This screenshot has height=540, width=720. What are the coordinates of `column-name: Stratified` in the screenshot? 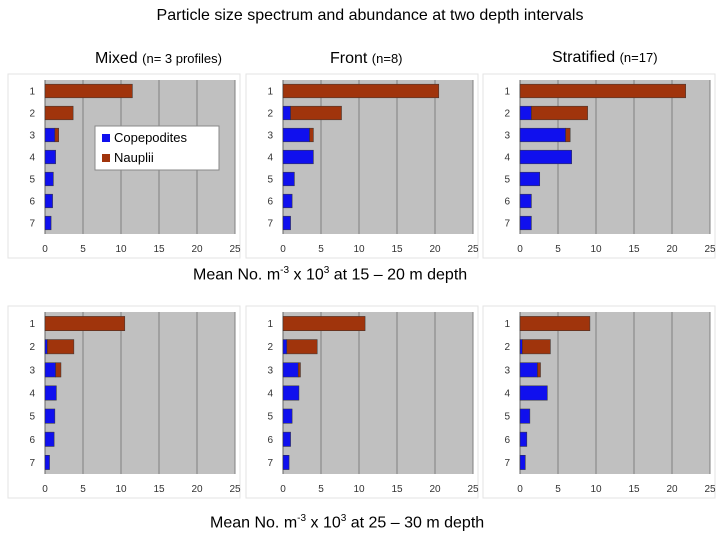 It's located at (584, 57).